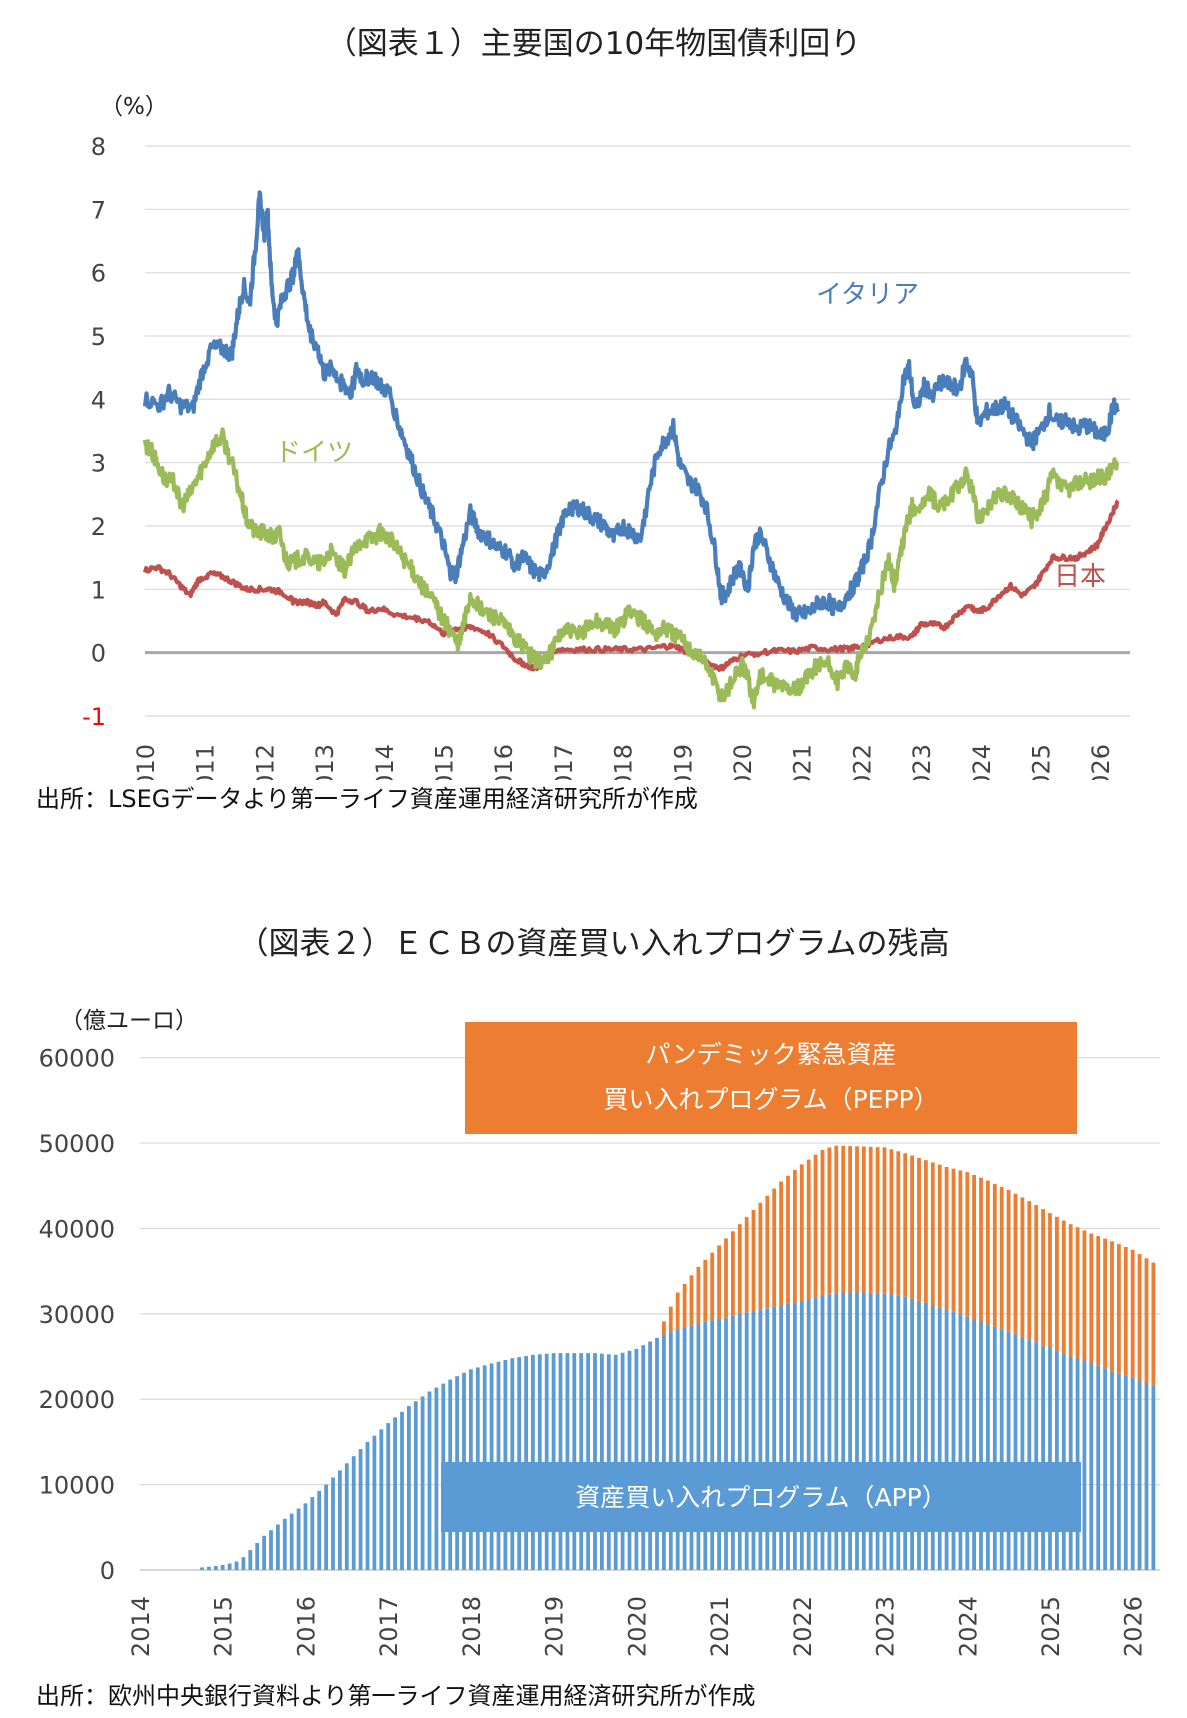  What do you see at coordinates (94, 432) in the screenshot?
I see `chart1-y-axis: 8 7 6 5 4 3 2 1 0 -1` at bounding box center [94, 432].